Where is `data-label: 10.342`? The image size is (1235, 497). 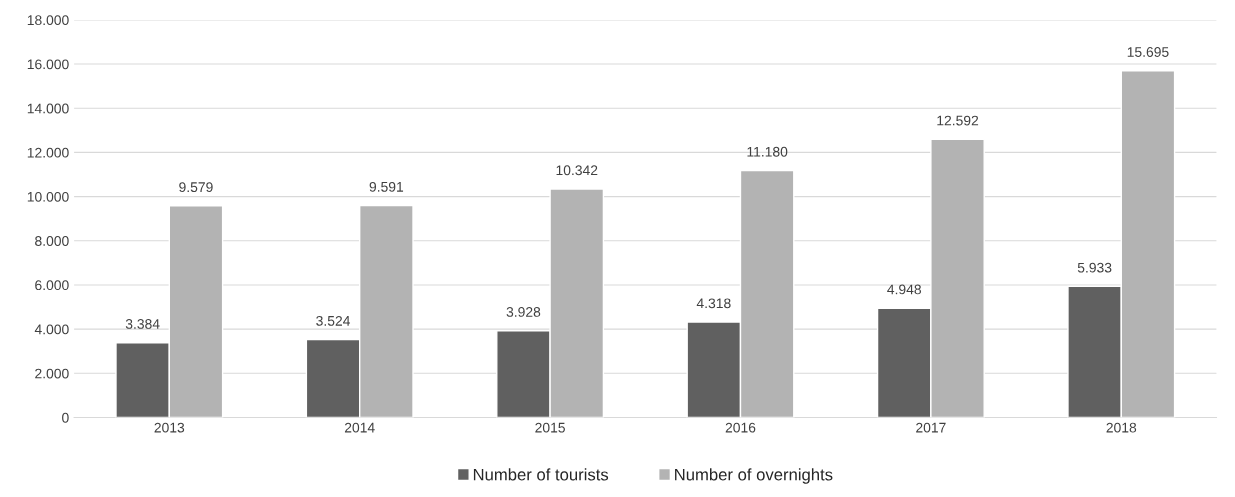 data-label: 10.342 is located at coordinates (577, 170).